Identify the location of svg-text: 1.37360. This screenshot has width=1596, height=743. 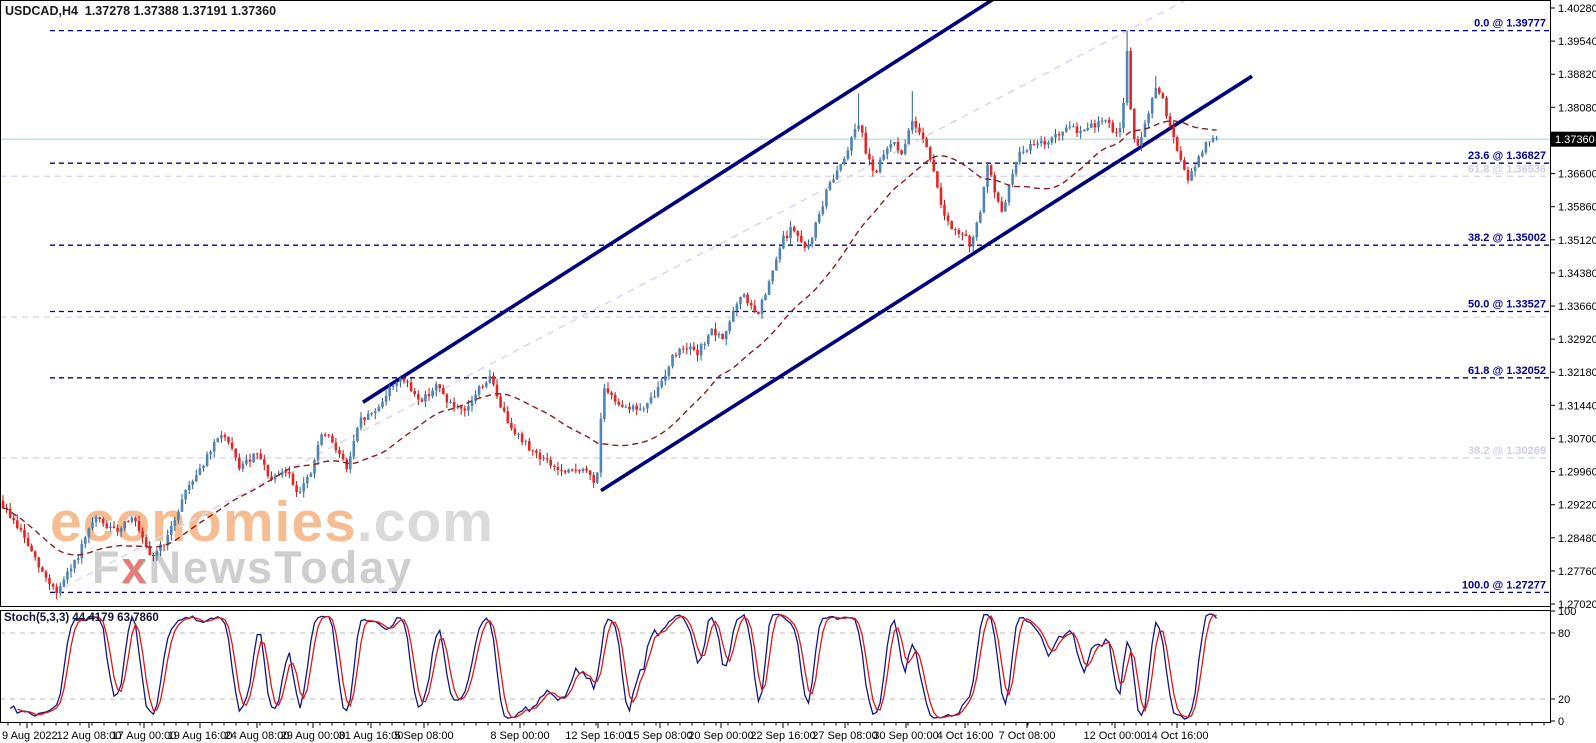
(1575, 140).